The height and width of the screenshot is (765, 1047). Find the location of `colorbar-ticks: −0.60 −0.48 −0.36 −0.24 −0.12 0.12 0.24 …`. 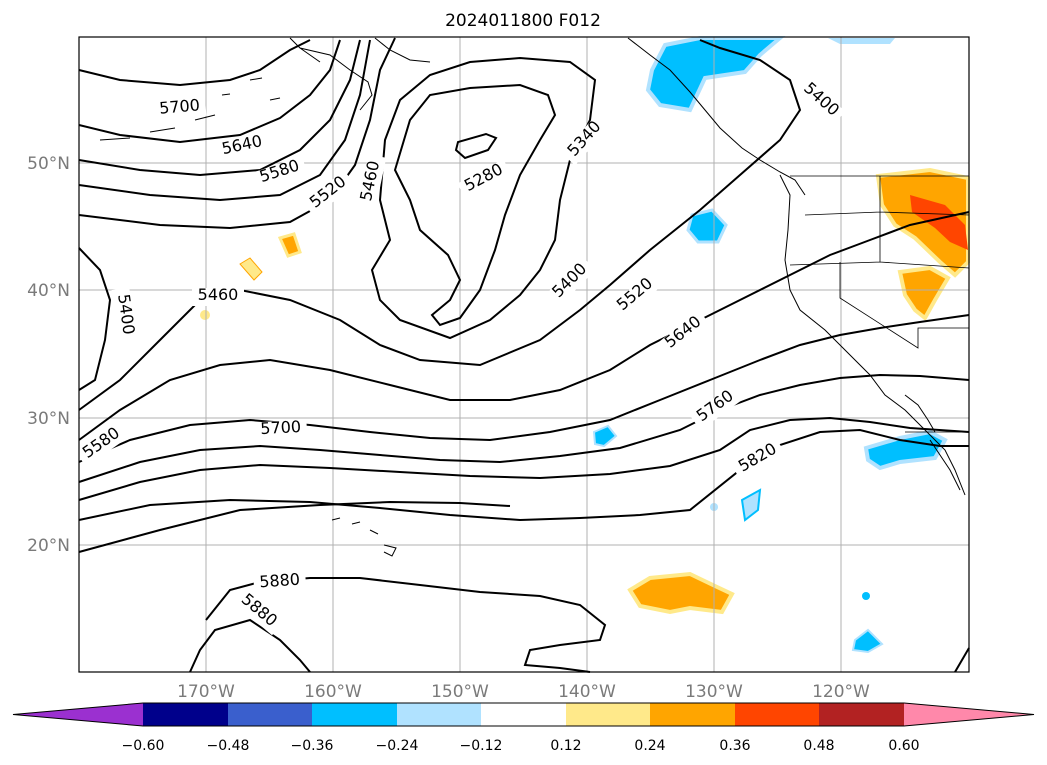

colorbar-ticks: −0.60 −0.48 −0.36 −0.24 −0.12 0.12 0.24 … is located at coordinates (521, 746).